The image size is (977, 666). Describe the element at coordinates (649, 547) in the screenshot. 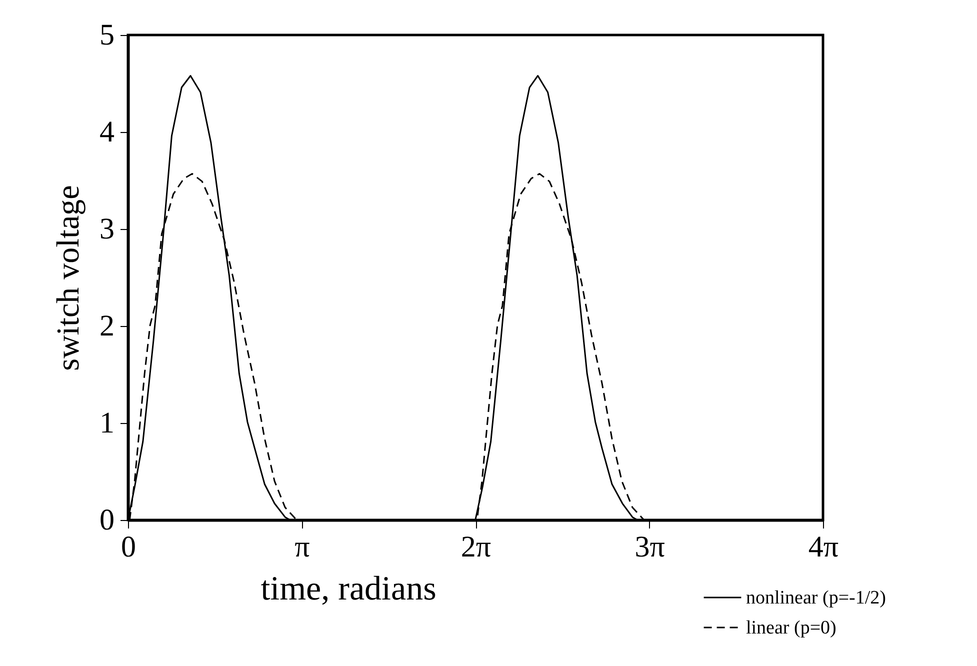

I see `x-tick-label: 3π` at that location.